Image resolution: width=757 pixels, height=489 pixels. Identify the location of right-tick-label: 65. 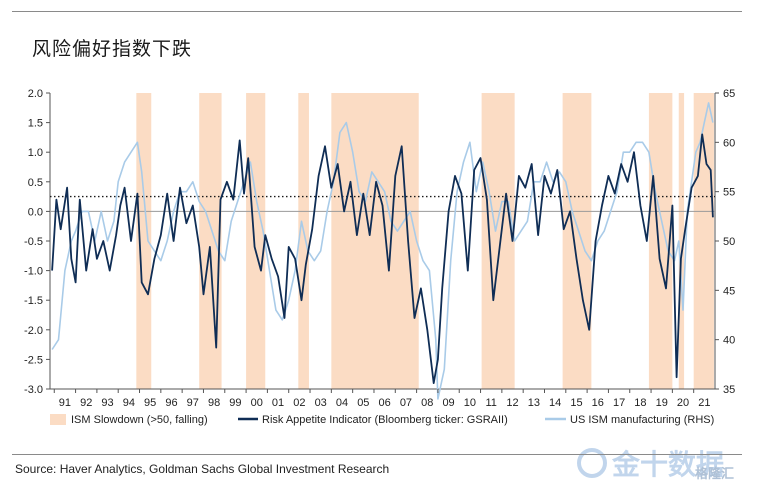
(729, 94).